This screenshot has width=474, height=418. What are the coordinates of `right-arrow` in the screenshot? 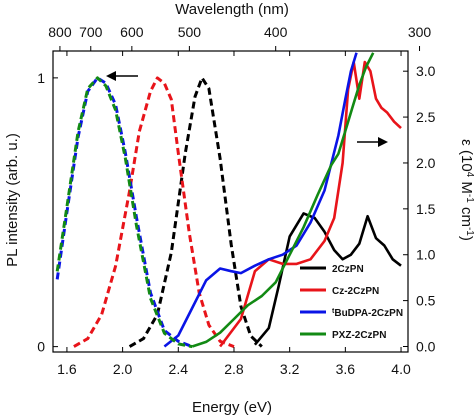 It's located at (372, 142).